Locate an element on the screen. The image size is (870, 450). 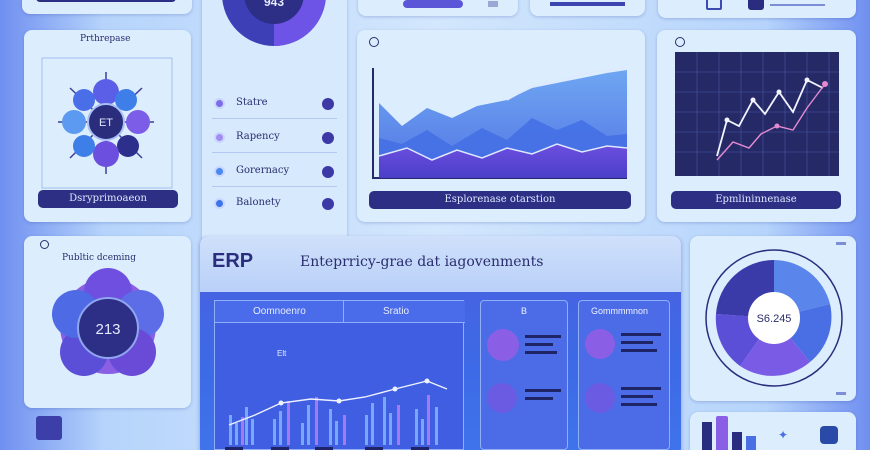
erp-info-card-b: Gommmmnon is located at coordinates (624, 375).